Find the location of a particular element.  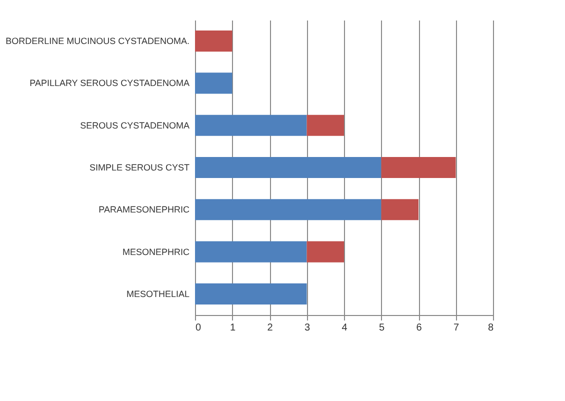

y-tick-label: MESONEPHRIC is located at coordinates (156, 251).